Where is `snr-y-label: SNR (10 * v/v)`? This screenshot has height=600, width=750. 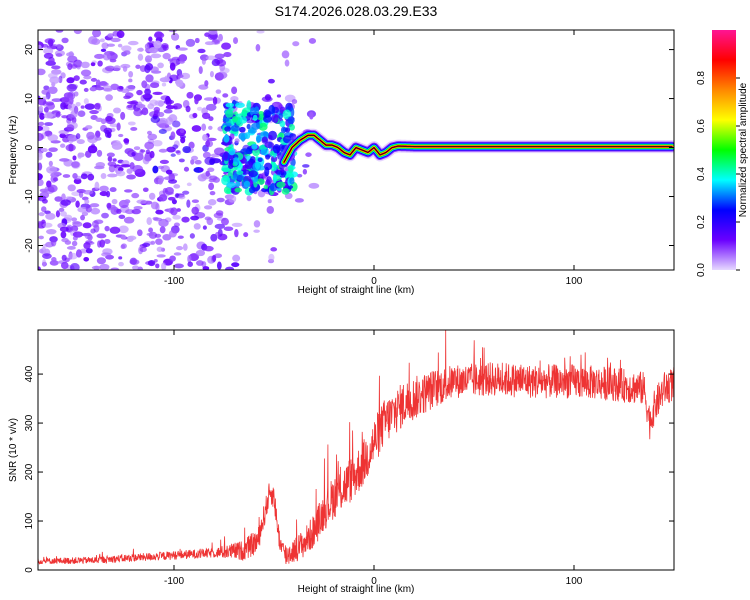
snr-y-label: SNR (10 * v/v) is located at coordinates (13, 450).